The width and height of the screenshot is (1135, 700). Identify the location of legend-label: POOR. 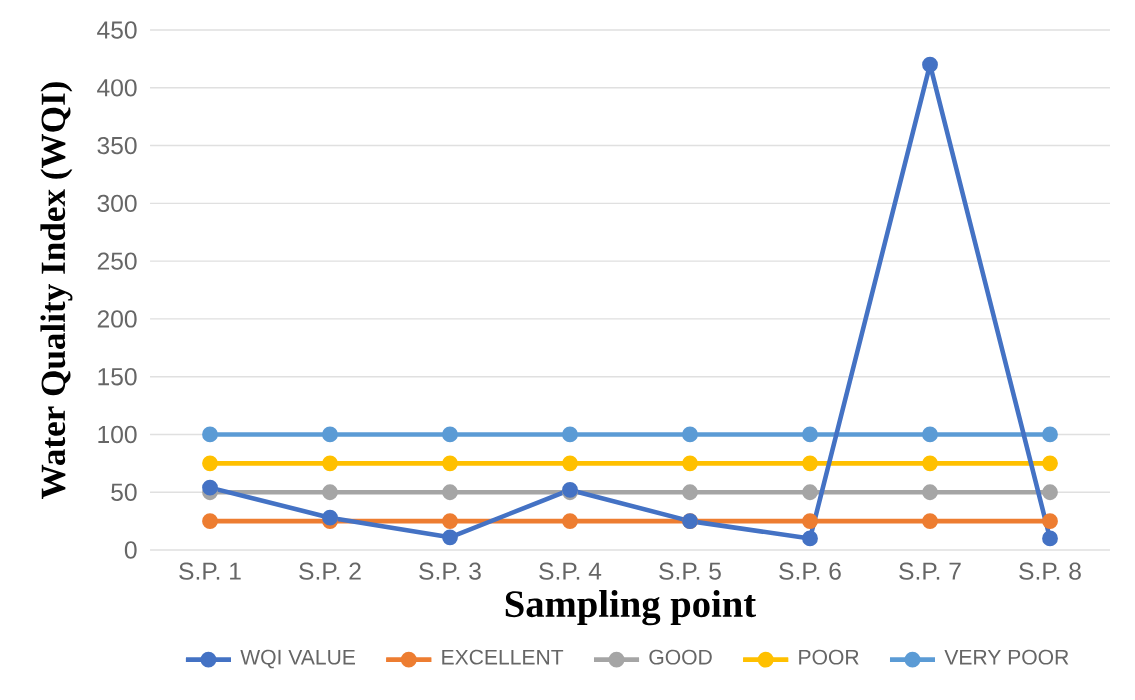
(829, 657).